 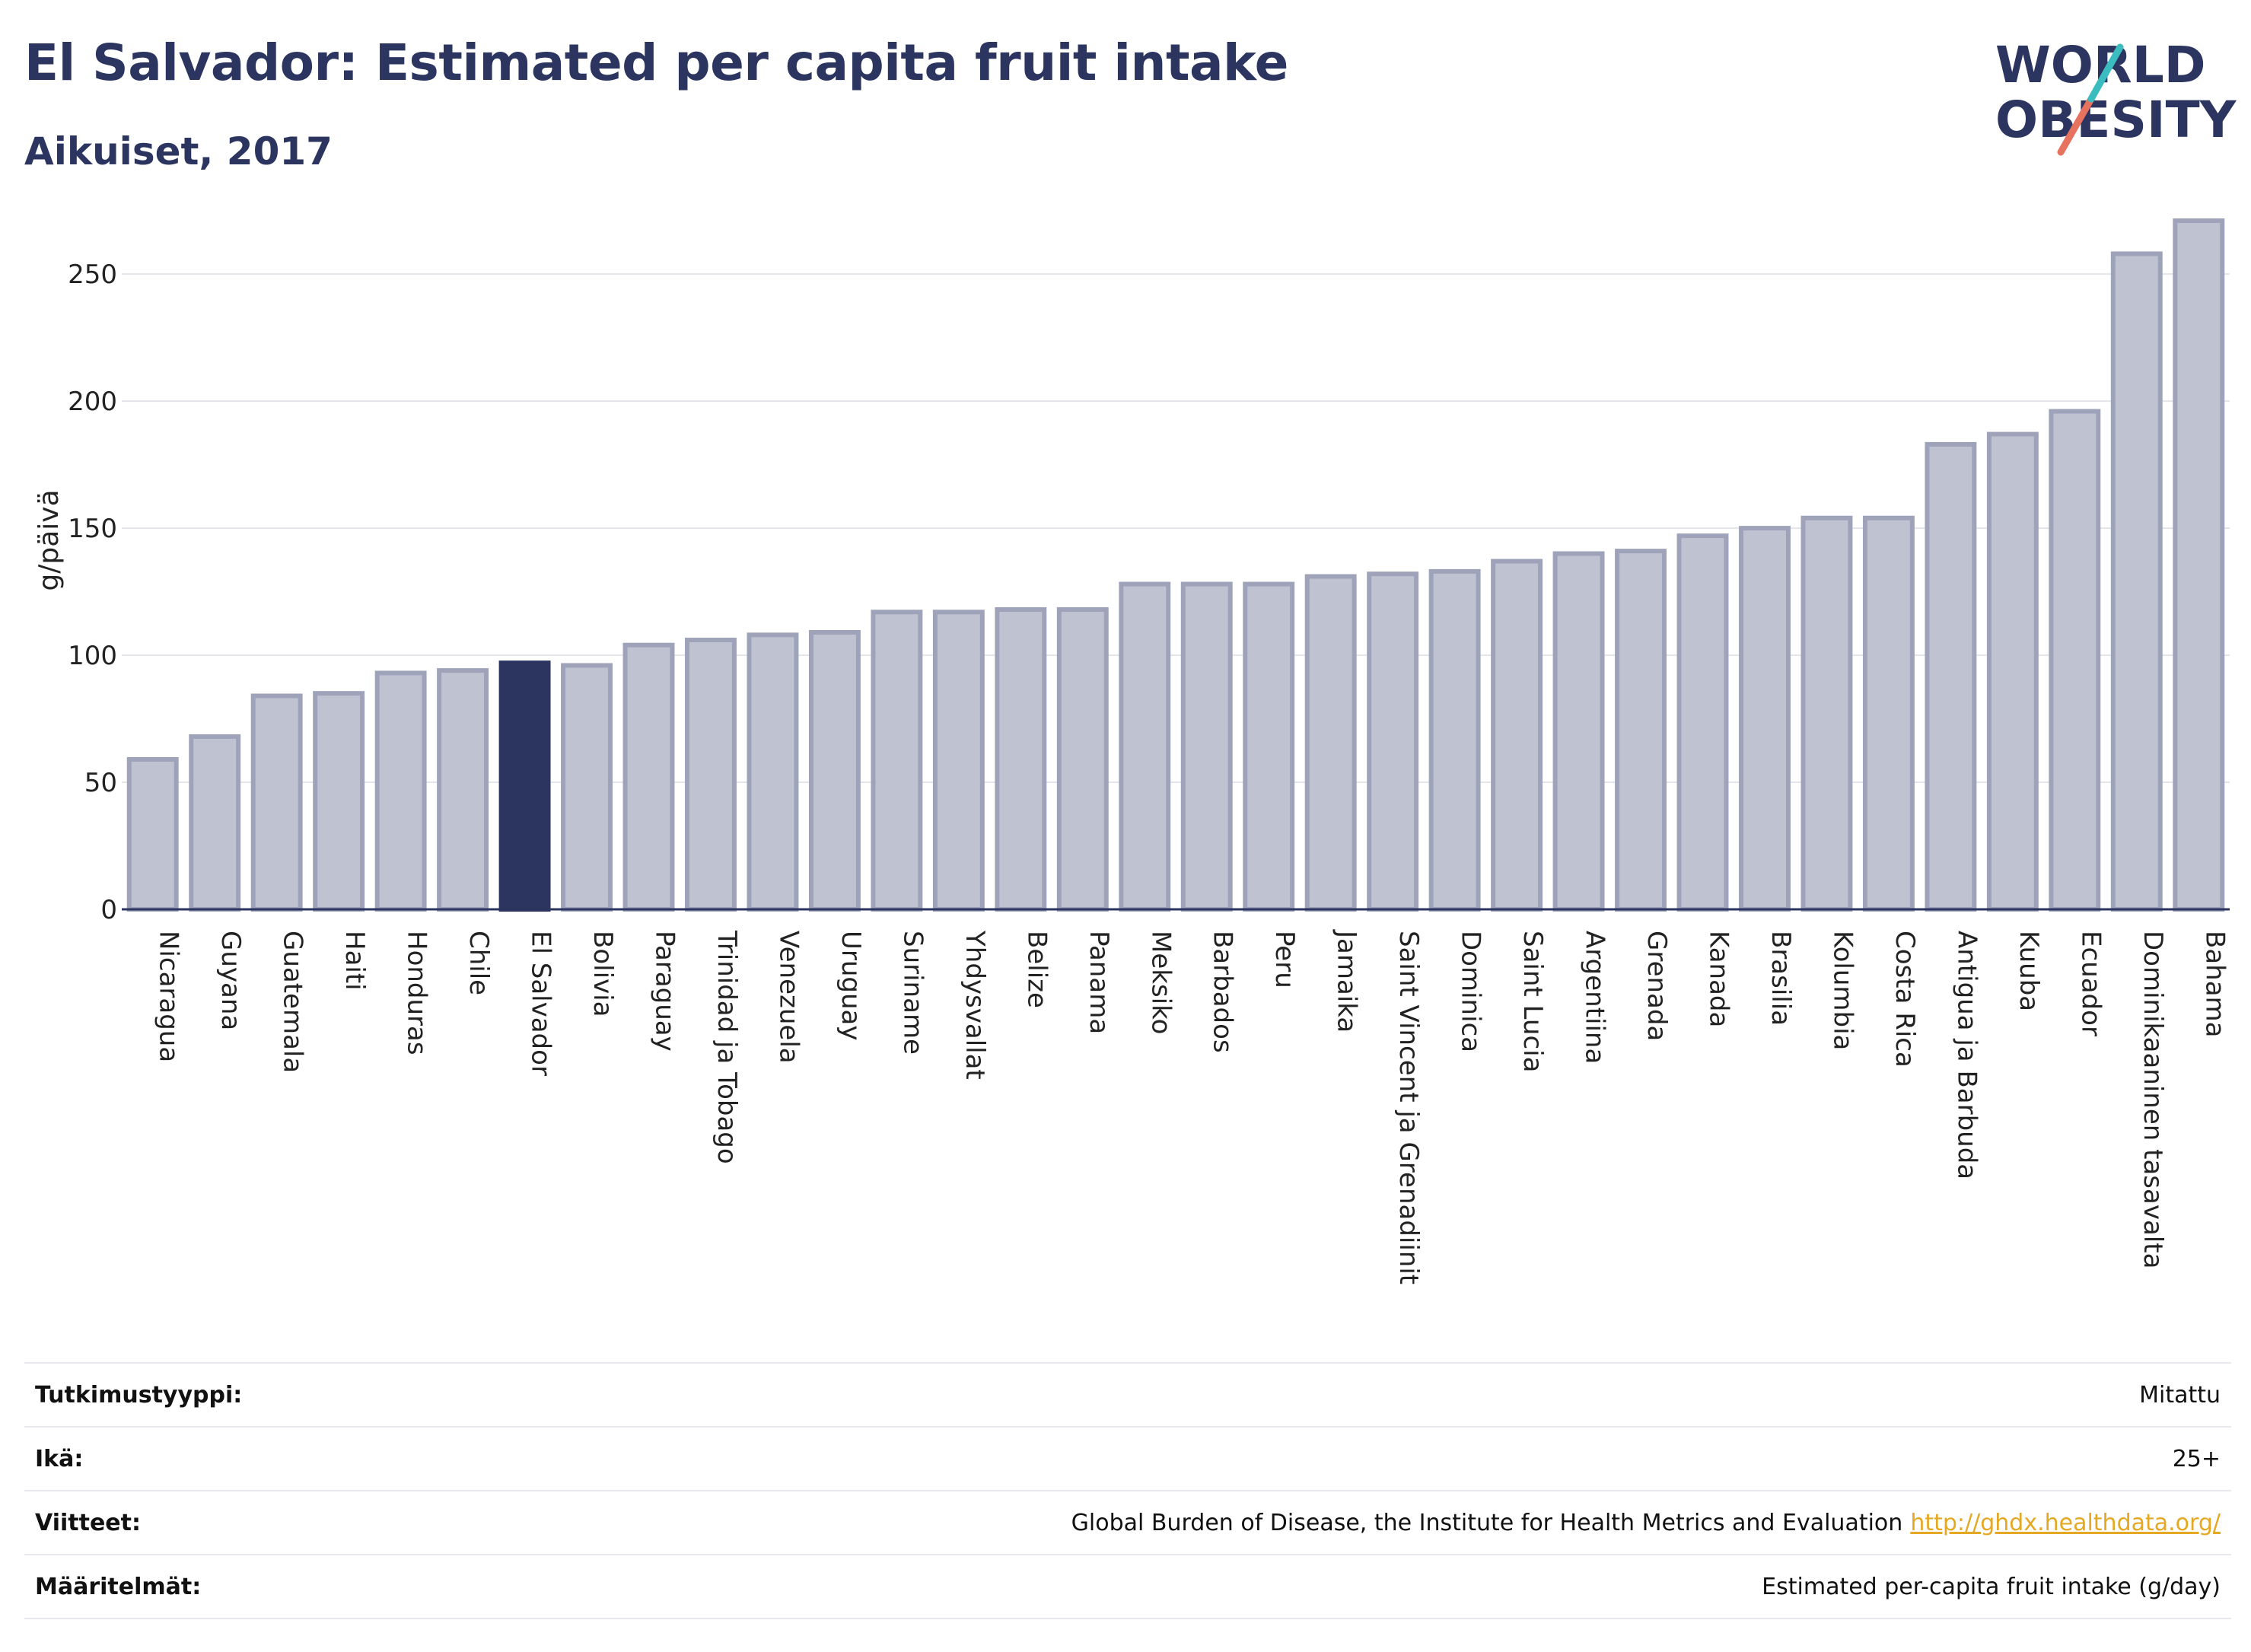 I want to click on bar-guyana, so click(x=215, y=823).